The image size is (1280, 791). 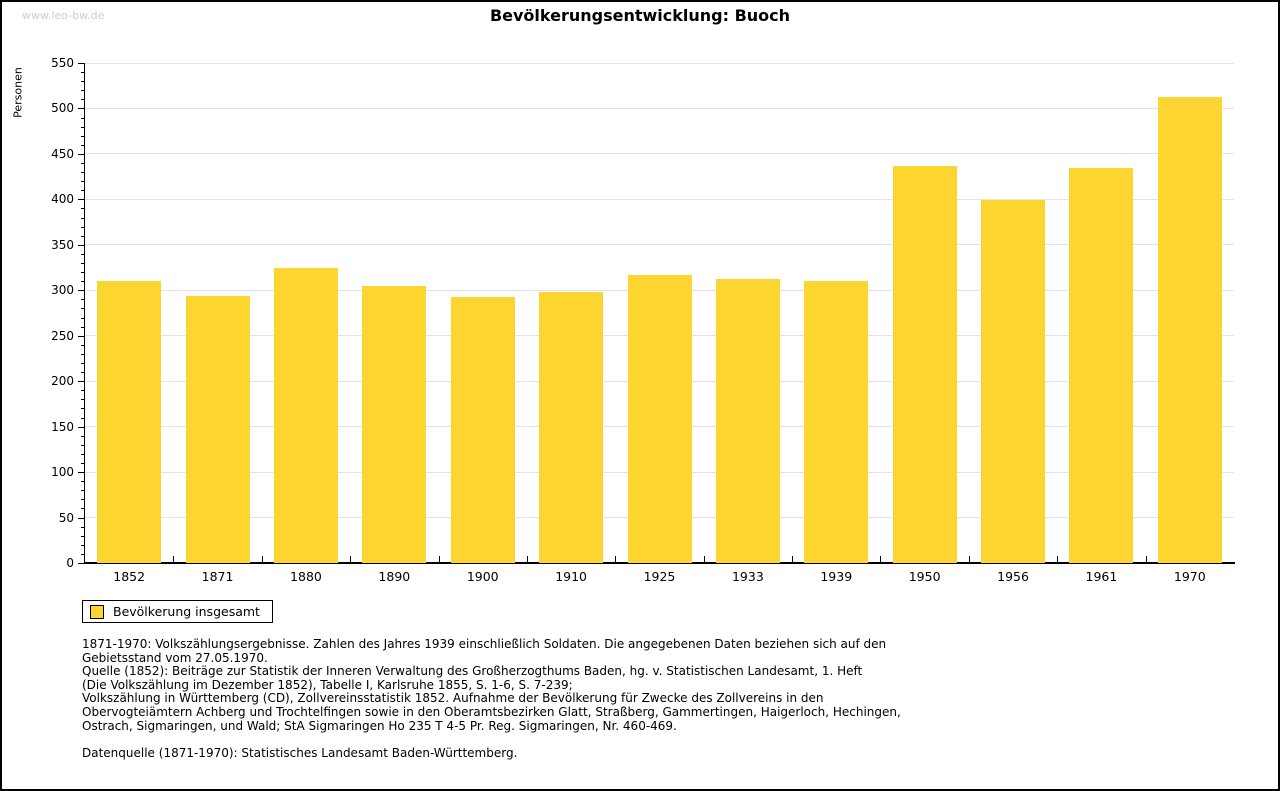 What do you see at coordinates (62, 290) in the screenshot?
I see `y-tick-label: 300` at bounding box center [62, 290].